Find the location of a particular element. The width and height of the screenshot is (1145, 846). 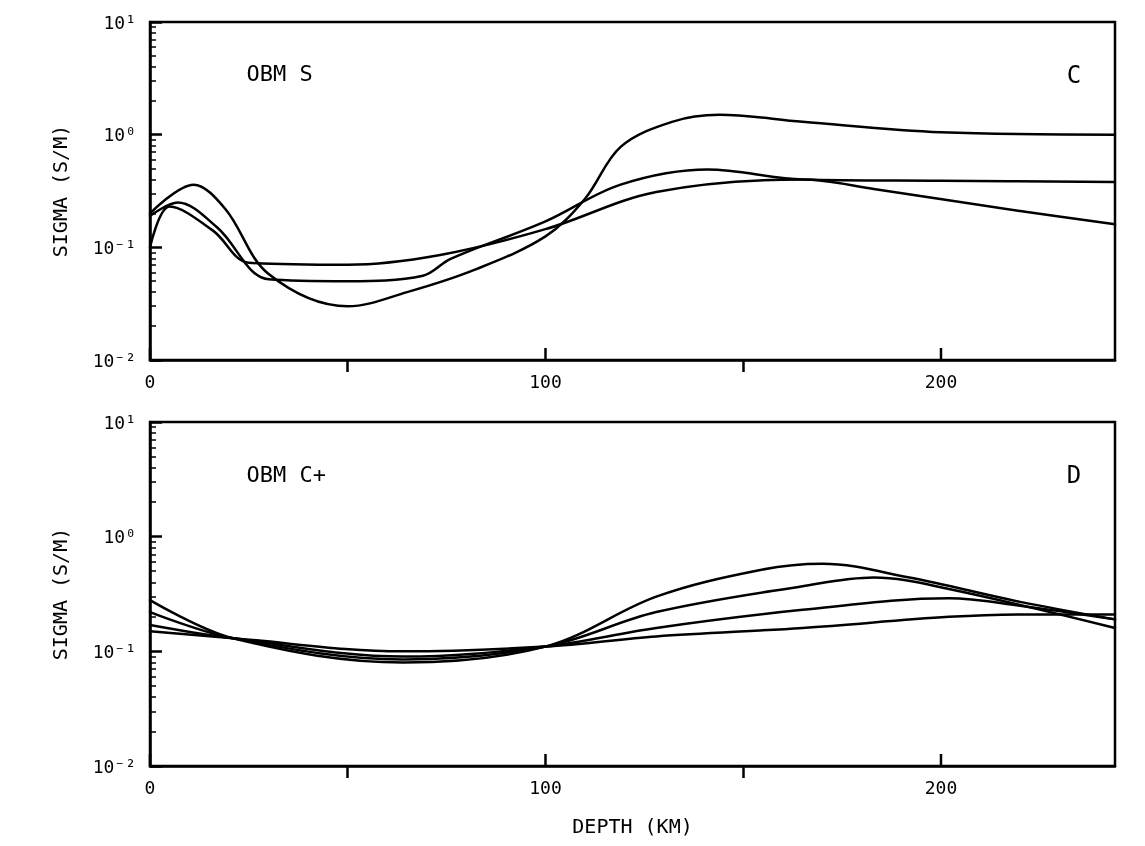

annotation: OBM S is located at coordinates (279, 74).